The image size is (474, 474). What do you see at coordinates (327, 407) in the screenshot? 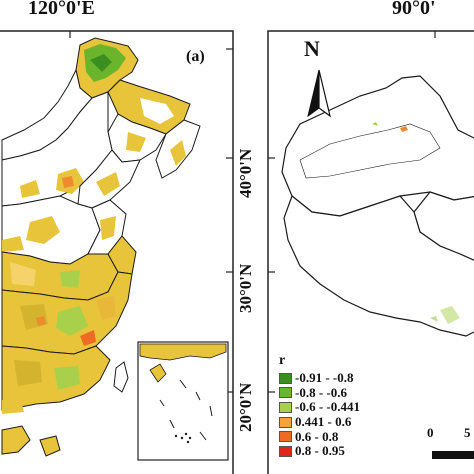
I see `legend-label: -0.6 - -0.441` at bounding box center [327, 407].